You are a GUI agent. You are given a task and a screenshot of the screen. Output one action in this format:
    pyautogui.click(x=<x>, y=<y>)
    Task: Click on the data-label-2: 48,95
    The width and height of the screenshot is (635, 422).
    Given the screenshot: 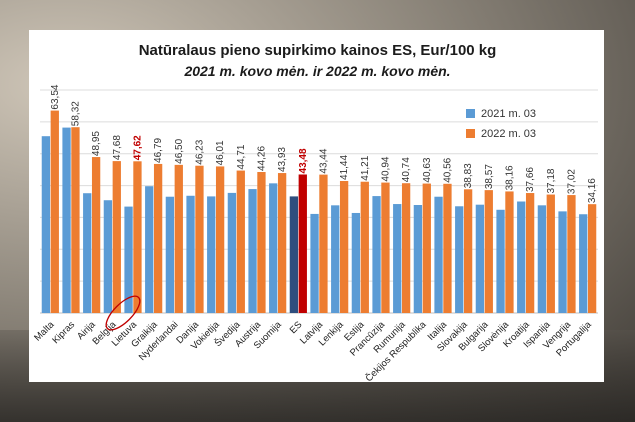 What is the action you would take?
    pyautogui.click(x=96, y=143)
    